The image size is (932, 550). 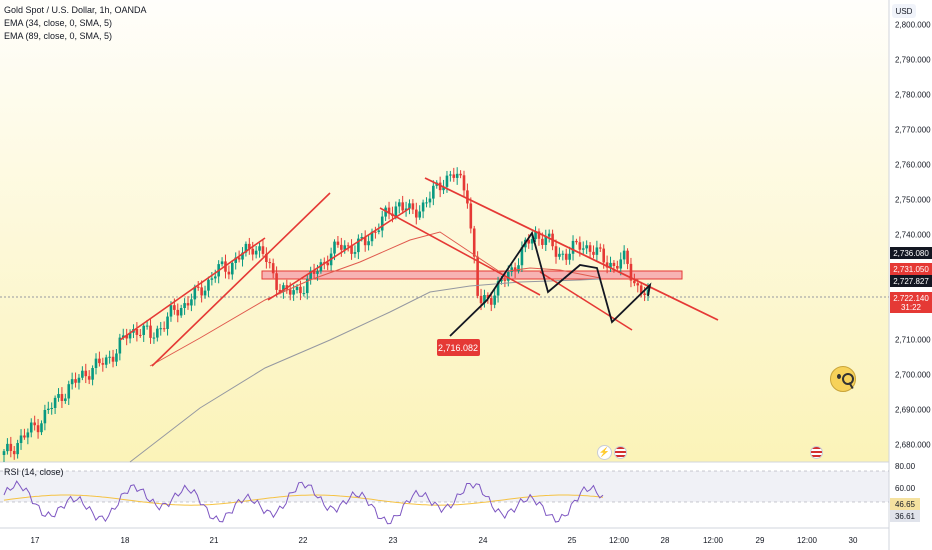 I want to click on price-tick-label: 2,760.000, so click(x=913, y=165).